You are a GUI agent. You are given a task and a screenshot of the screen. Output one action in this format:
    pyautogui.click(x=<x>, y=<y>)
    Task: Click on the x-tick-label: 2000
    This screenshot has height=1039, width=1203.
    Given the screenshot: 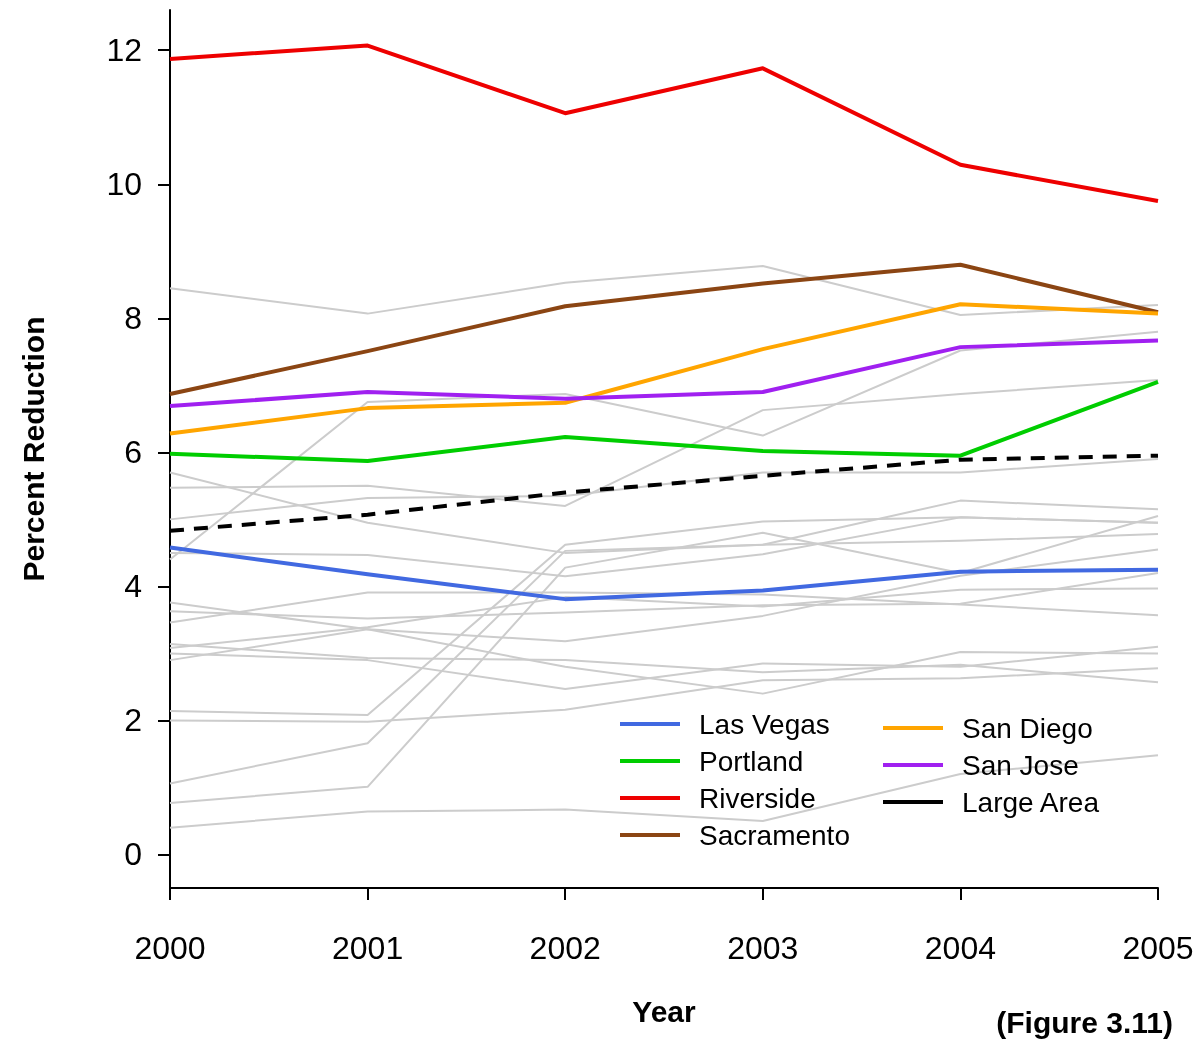 What is the action you would take?
    pyautogui.click(x=170, y=948)
    